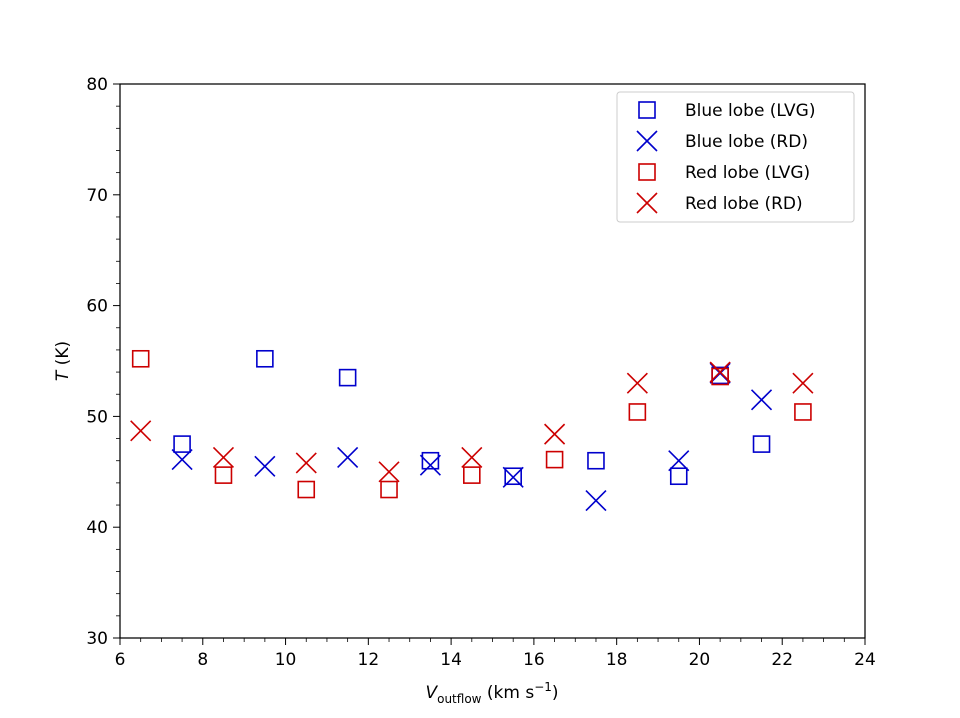  What do you see at coordinates (543, 687) in the screenshot?
I see `x-axis-label-sup: −1` at bounding box center [543, 687].